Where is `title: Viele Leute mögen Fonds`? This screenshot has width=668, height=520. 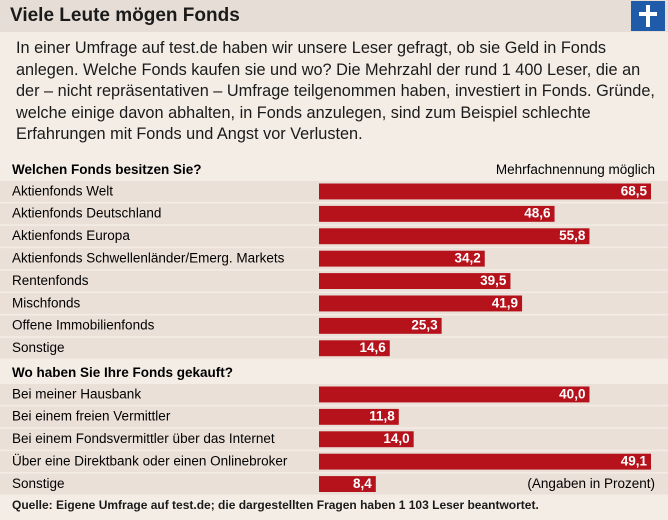
title: Viele Leute mögen Fonds is located at coordinates (125, 15).